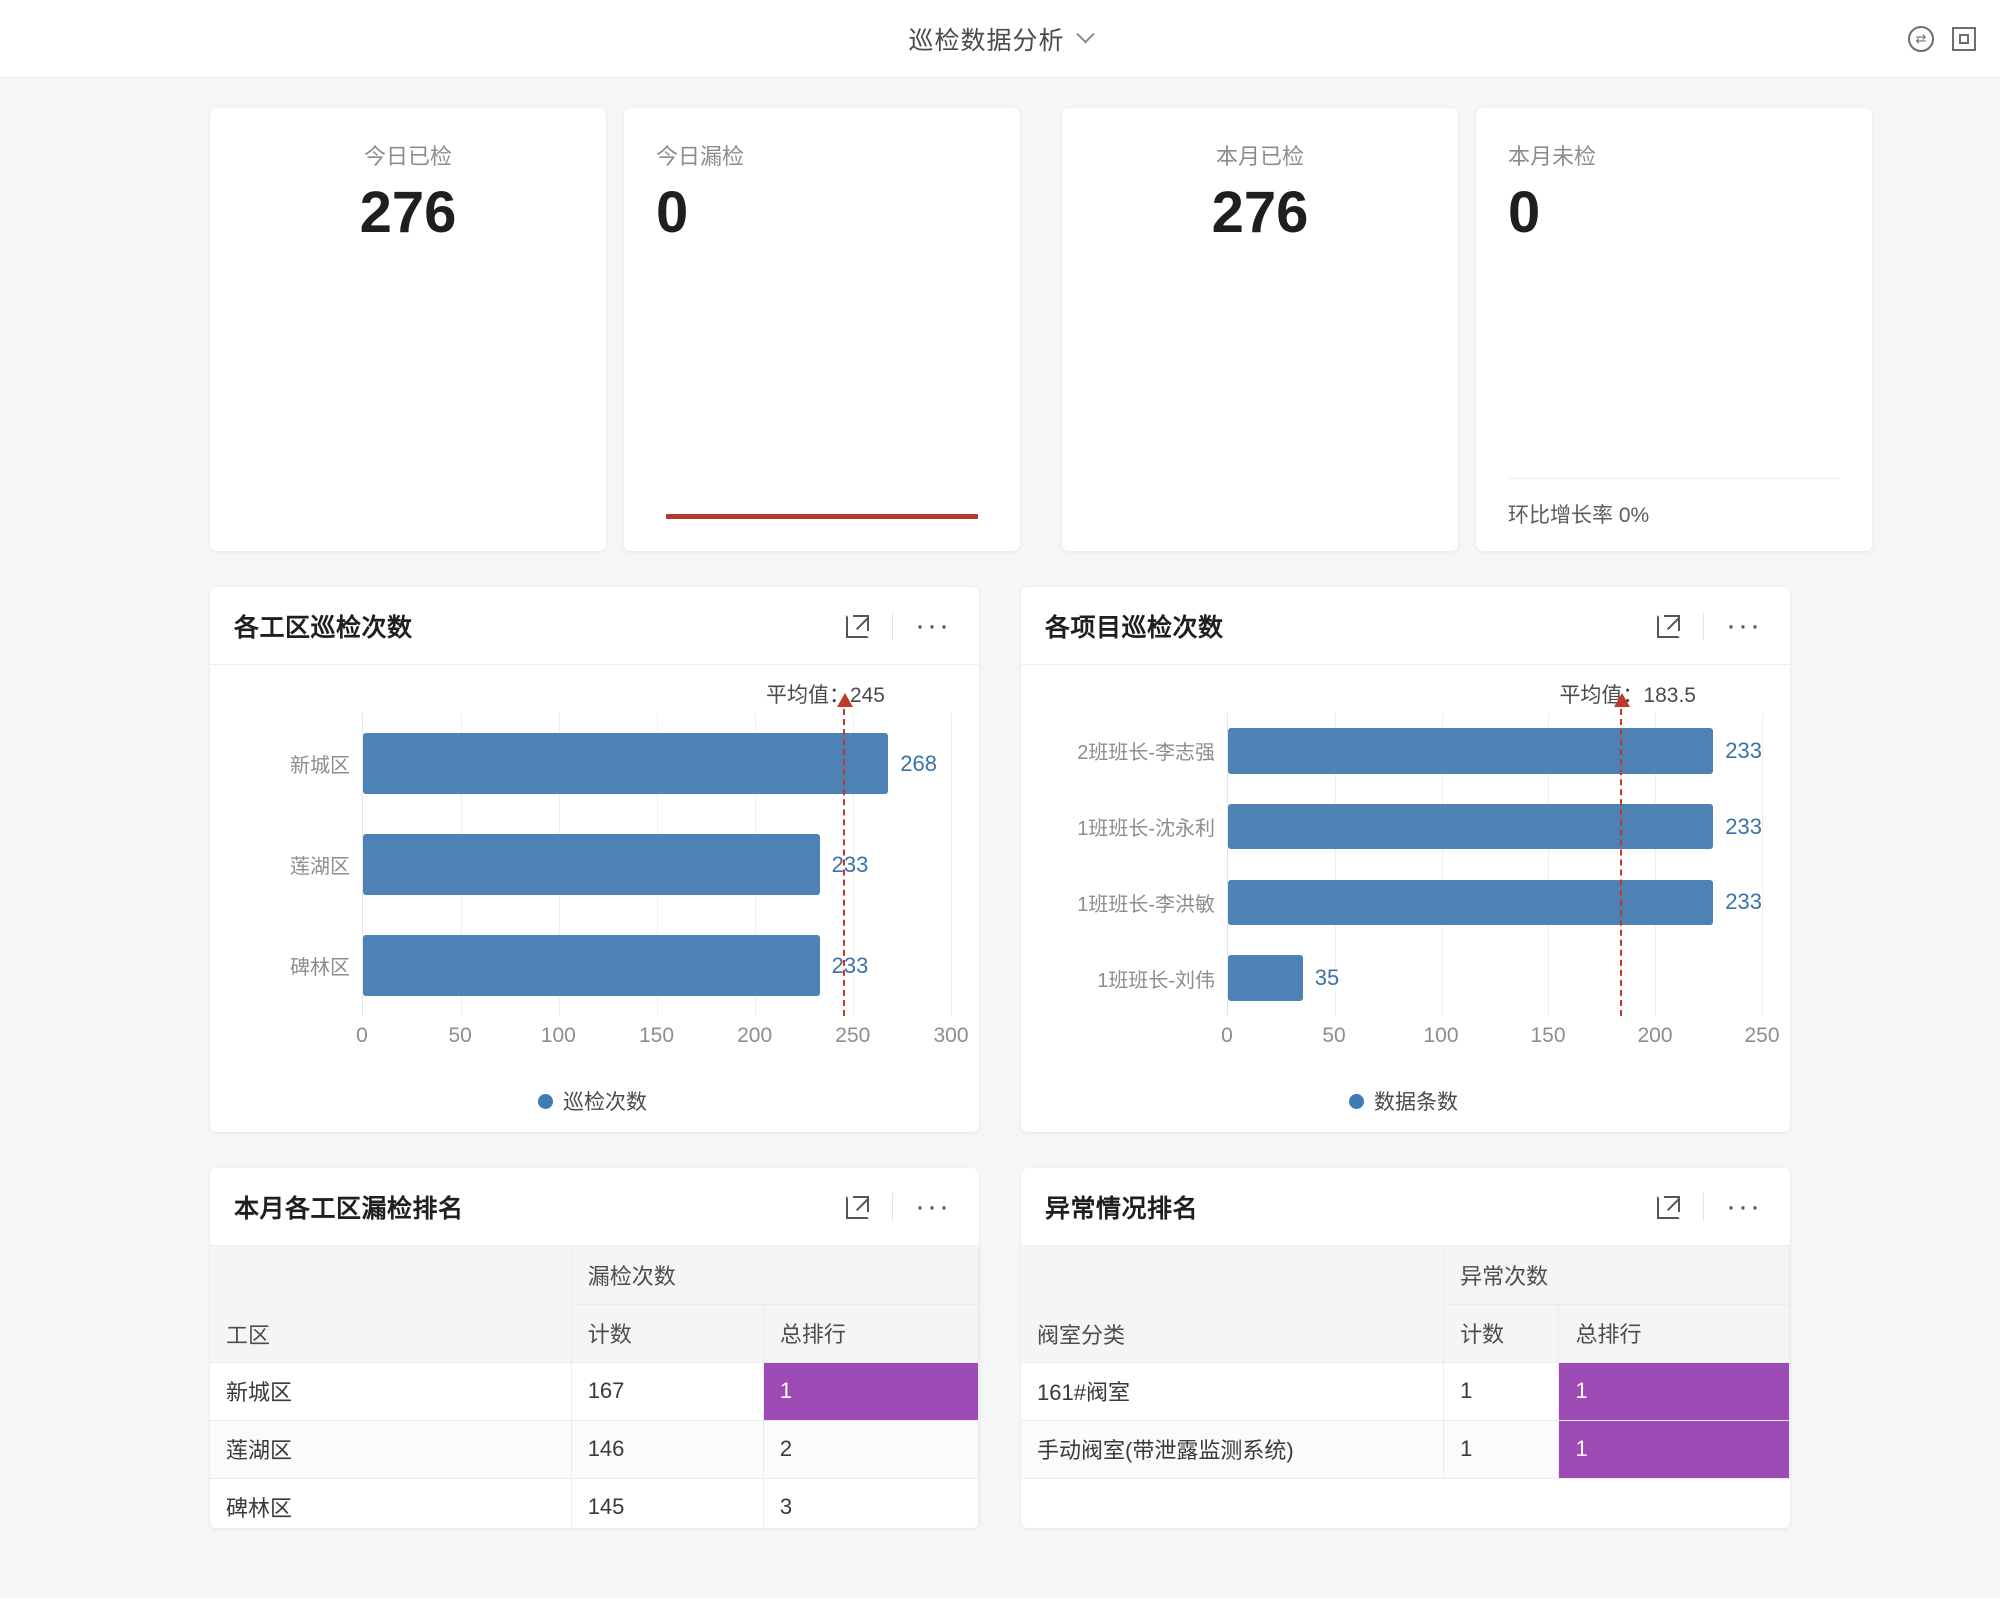 The image size is (2000, 1598). I want to click on column-group-header: 漏检次数, so click(775, 1275).